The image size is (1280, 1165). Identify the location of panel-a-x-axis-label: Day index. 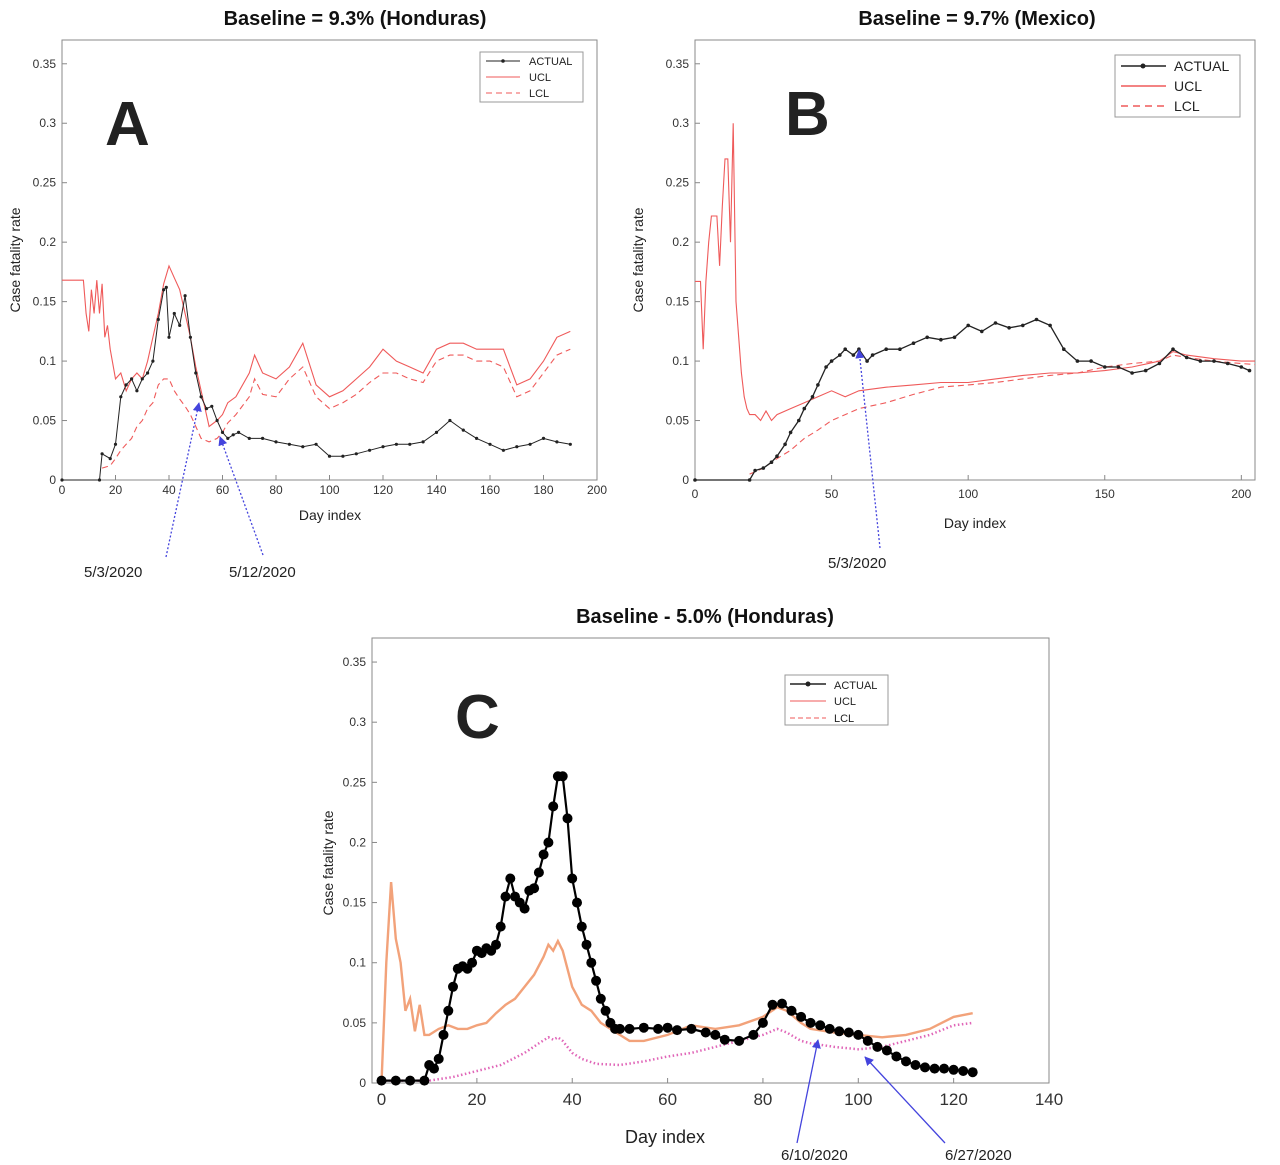
(330, 515).